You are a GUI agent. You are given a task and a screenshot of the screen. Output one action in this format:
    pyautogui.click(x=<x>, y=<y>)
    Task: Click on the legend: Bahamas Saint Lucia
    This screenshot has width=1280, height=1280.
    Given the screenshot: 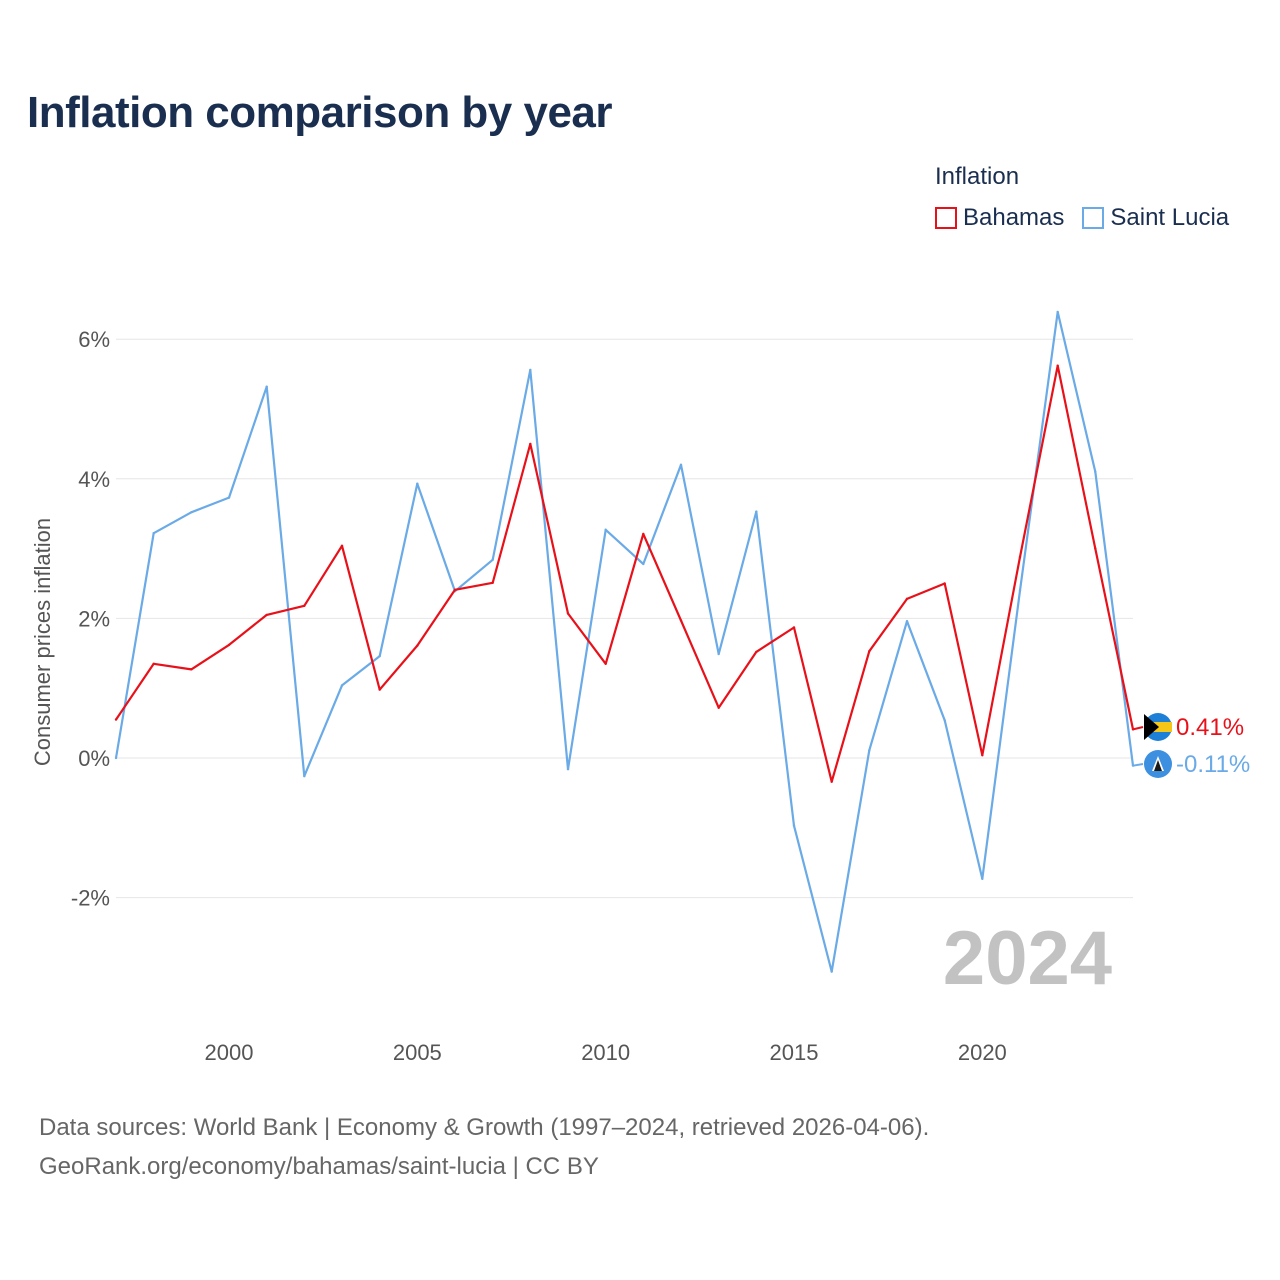 What is the action you would take?
    pyautogui.click(x=1091, y=218)
    